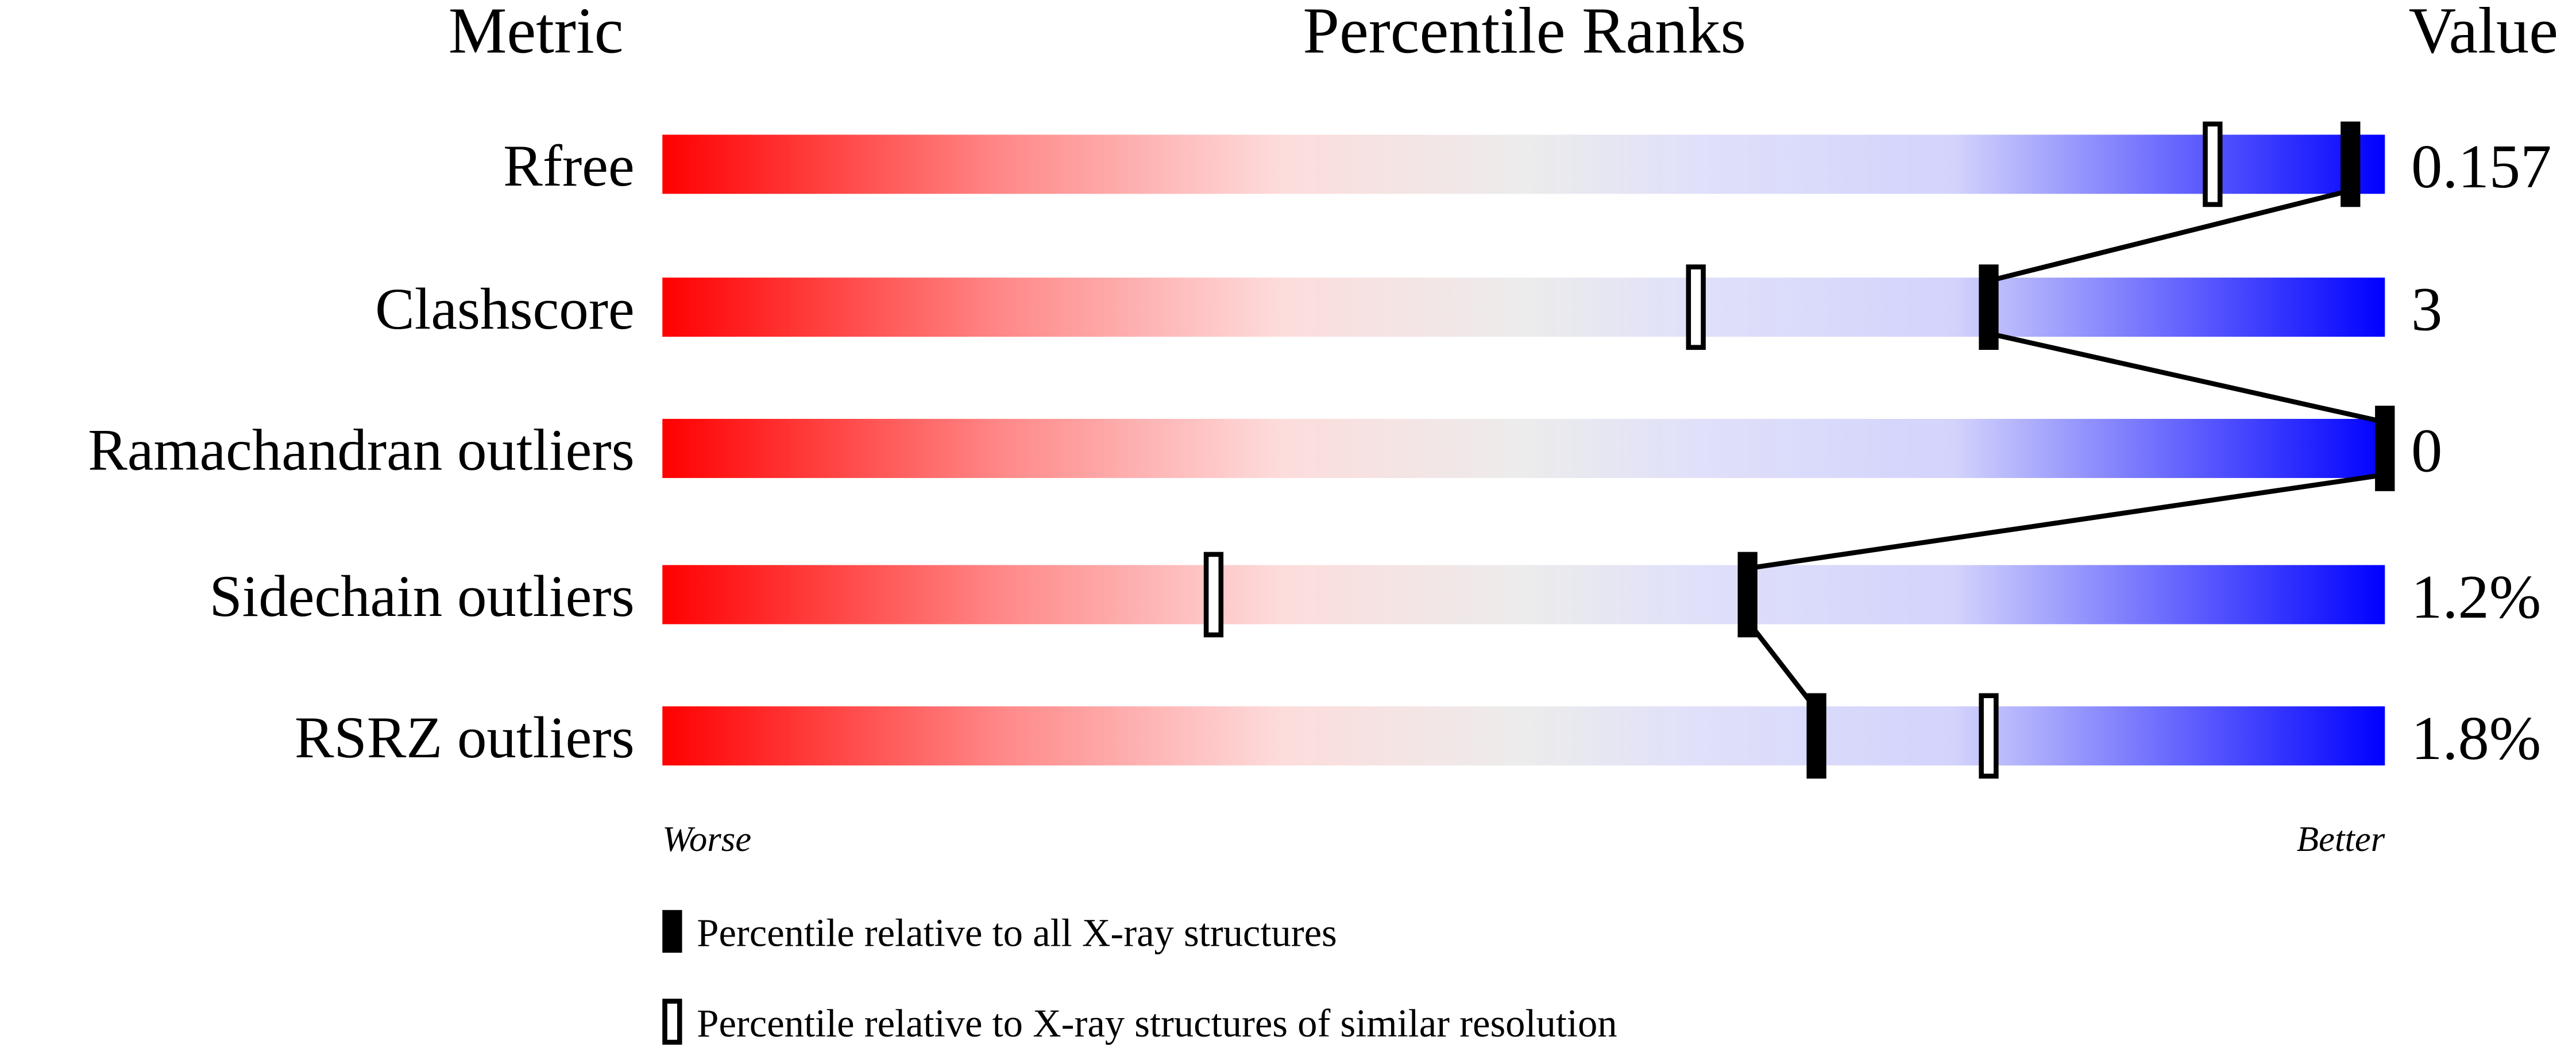 Image resolution: width=2576 pixels, height=1048 pixels. I want to click on metric-label: Sidechain outliers, so click(421, 597).